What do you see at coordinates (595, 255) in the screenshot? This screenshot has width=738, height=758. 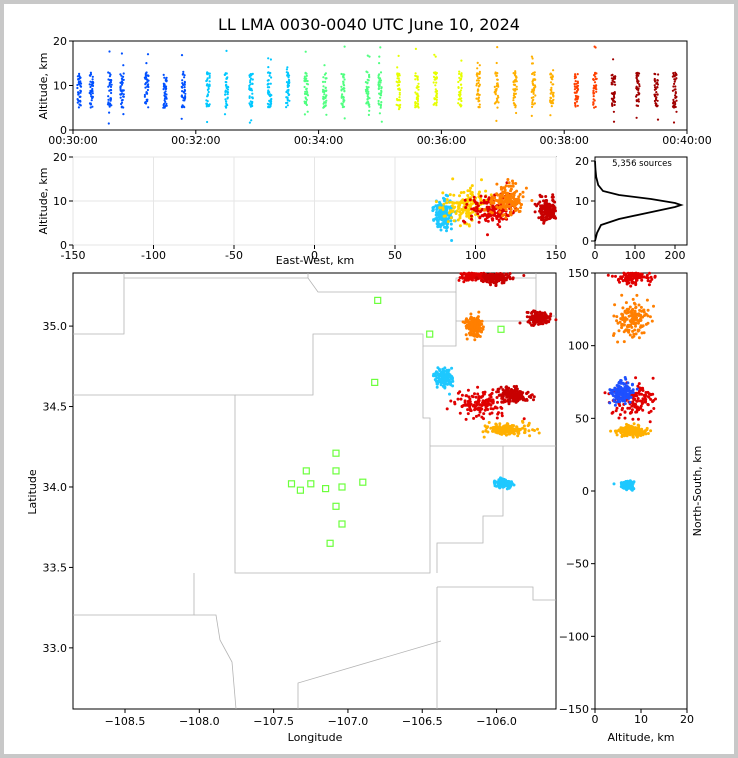 I see `hist-xtick-label: 0` at bounding box center [595, 255].